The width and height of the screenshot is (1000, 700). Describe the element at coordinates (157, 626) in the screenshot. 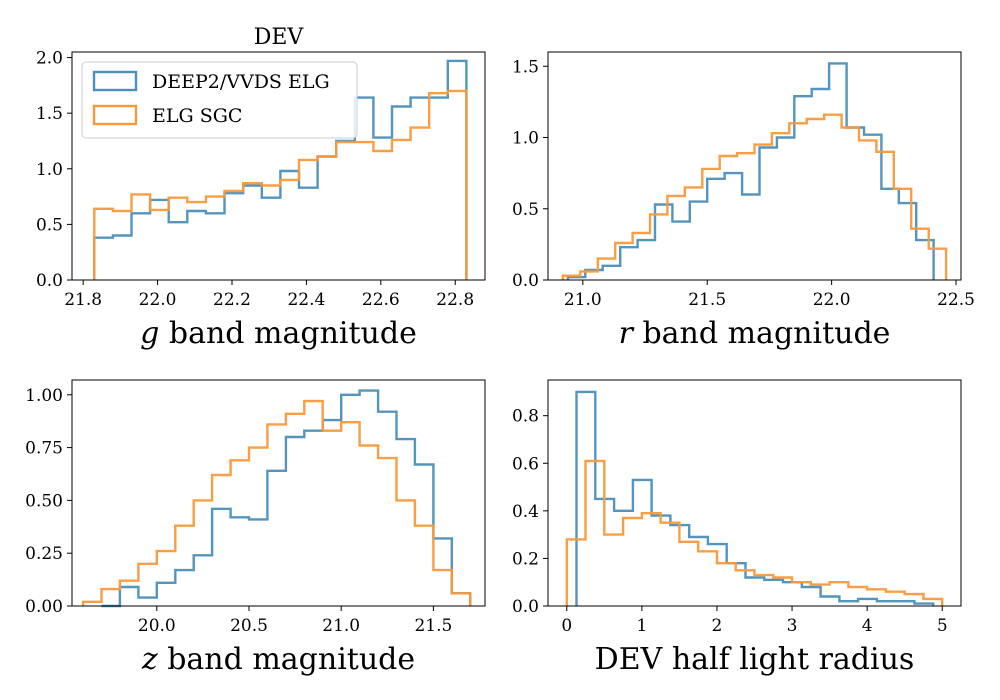

I see `x-tick-label: 20.0` at that location.